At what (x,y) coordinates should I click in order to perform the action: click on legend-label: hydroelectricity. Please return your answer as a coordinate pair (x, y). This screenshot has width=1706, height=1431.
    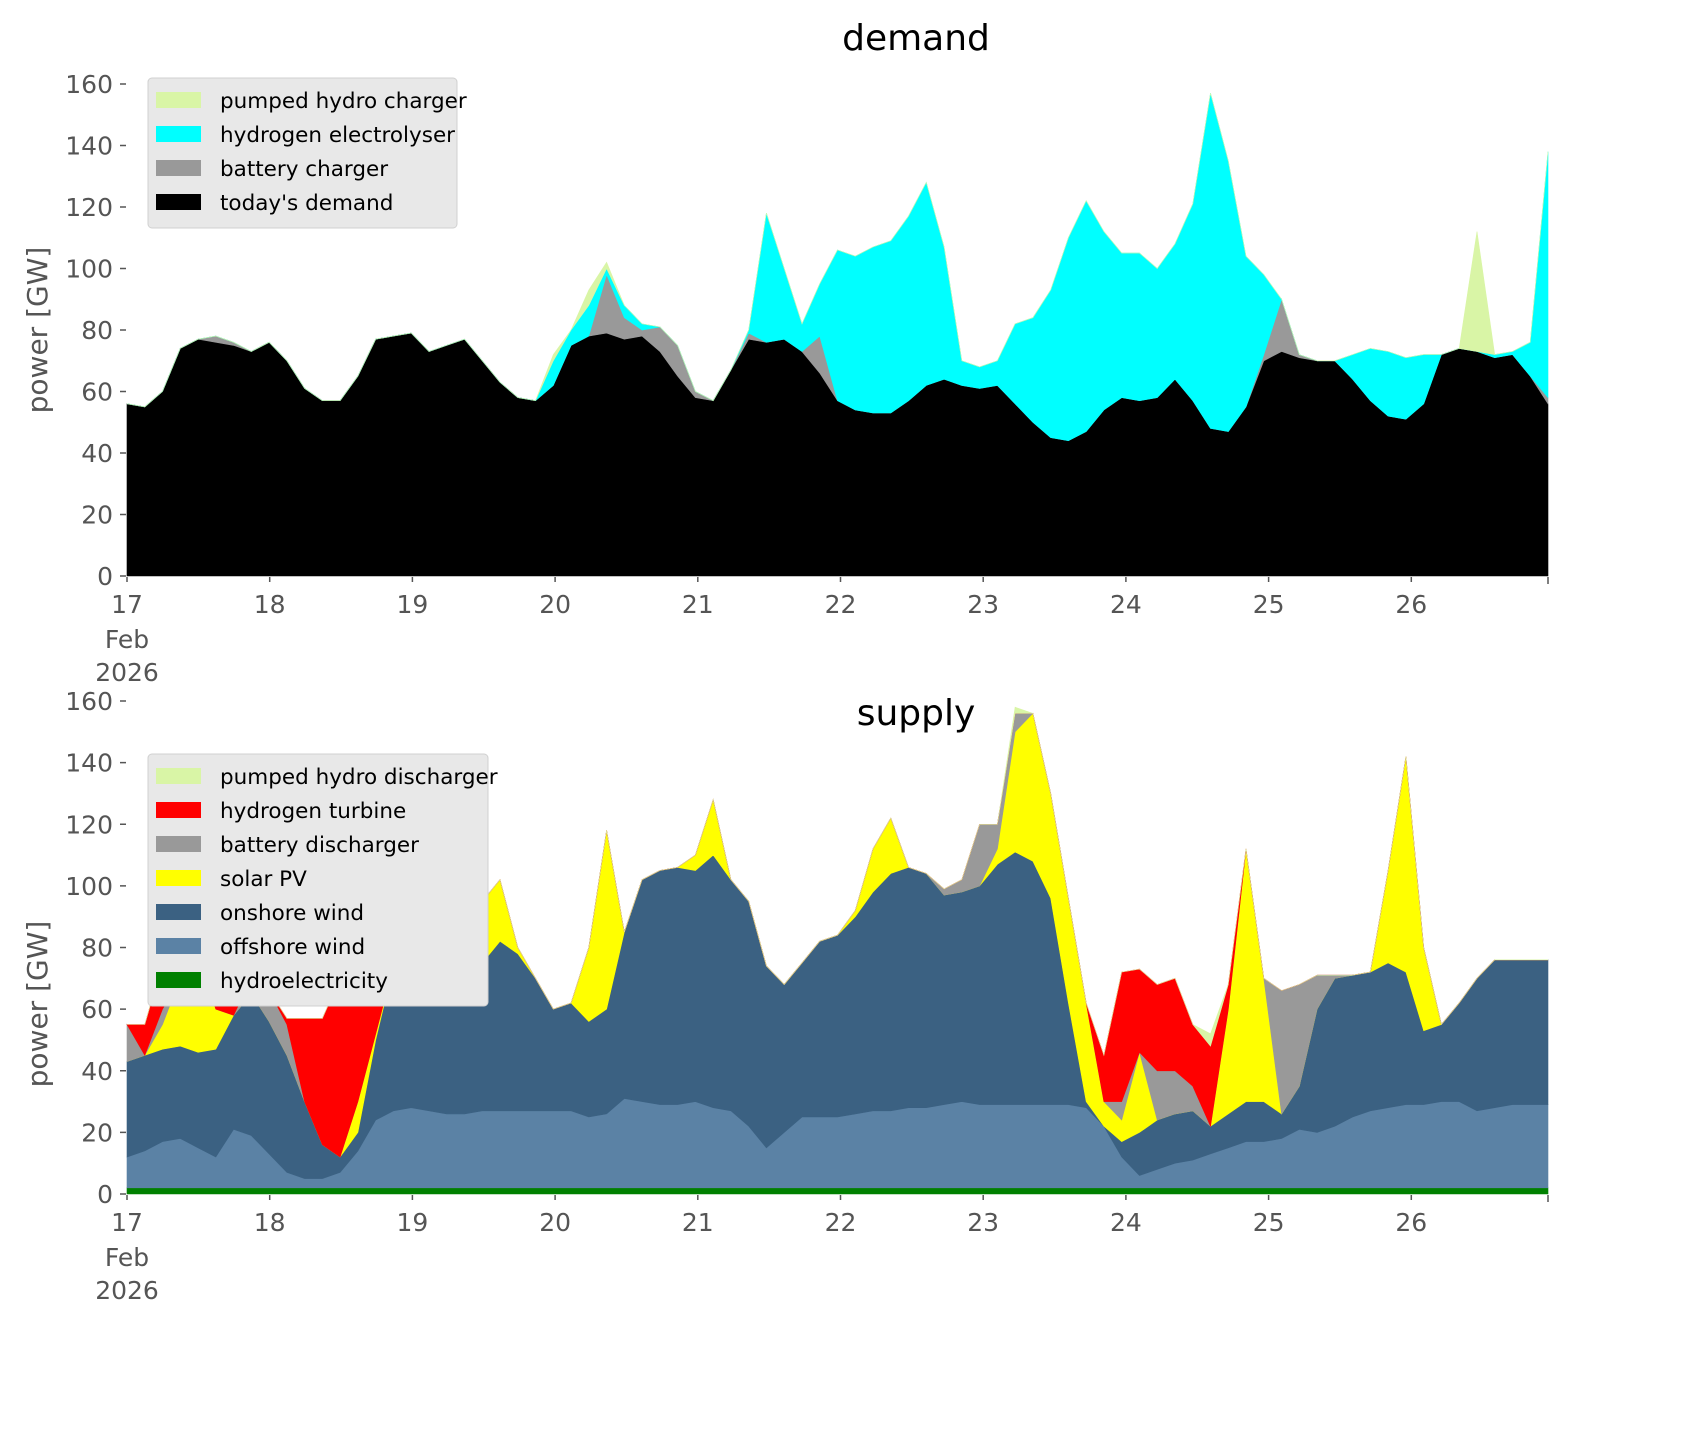
    Looking at the image, I should click on (304, 981).